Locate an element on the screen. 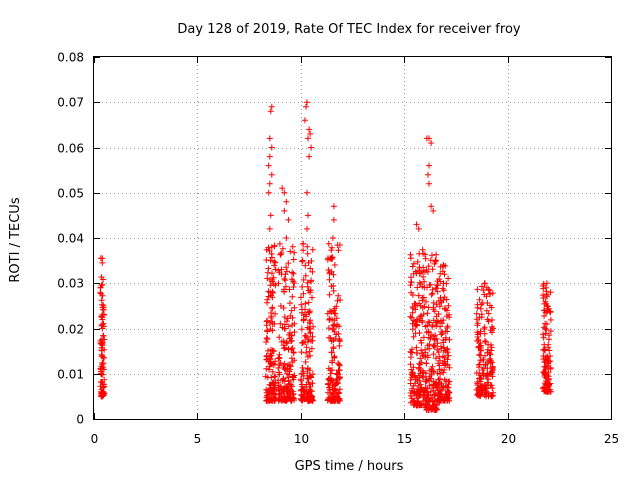 The height and width of the screenshot is (480, 640). y-tick-label: 0.02 is located at coordinates (70, 330).